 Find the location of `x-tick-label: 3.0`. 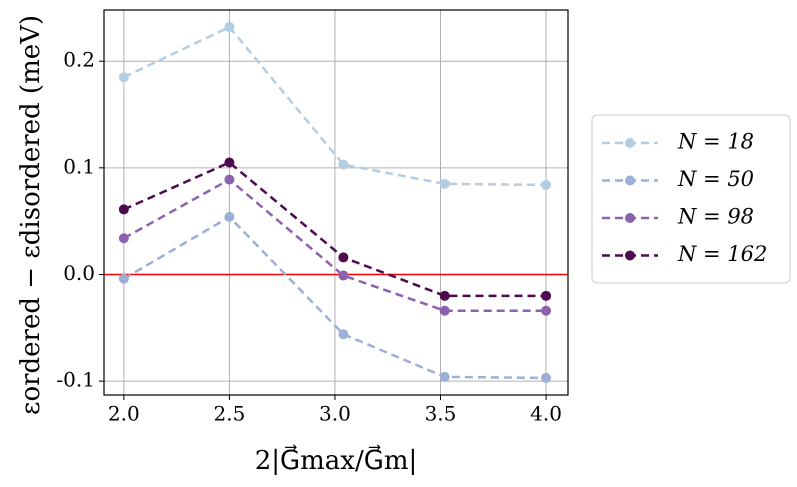

x-tick-label: 3.0 is located at coordinates (335, 414).